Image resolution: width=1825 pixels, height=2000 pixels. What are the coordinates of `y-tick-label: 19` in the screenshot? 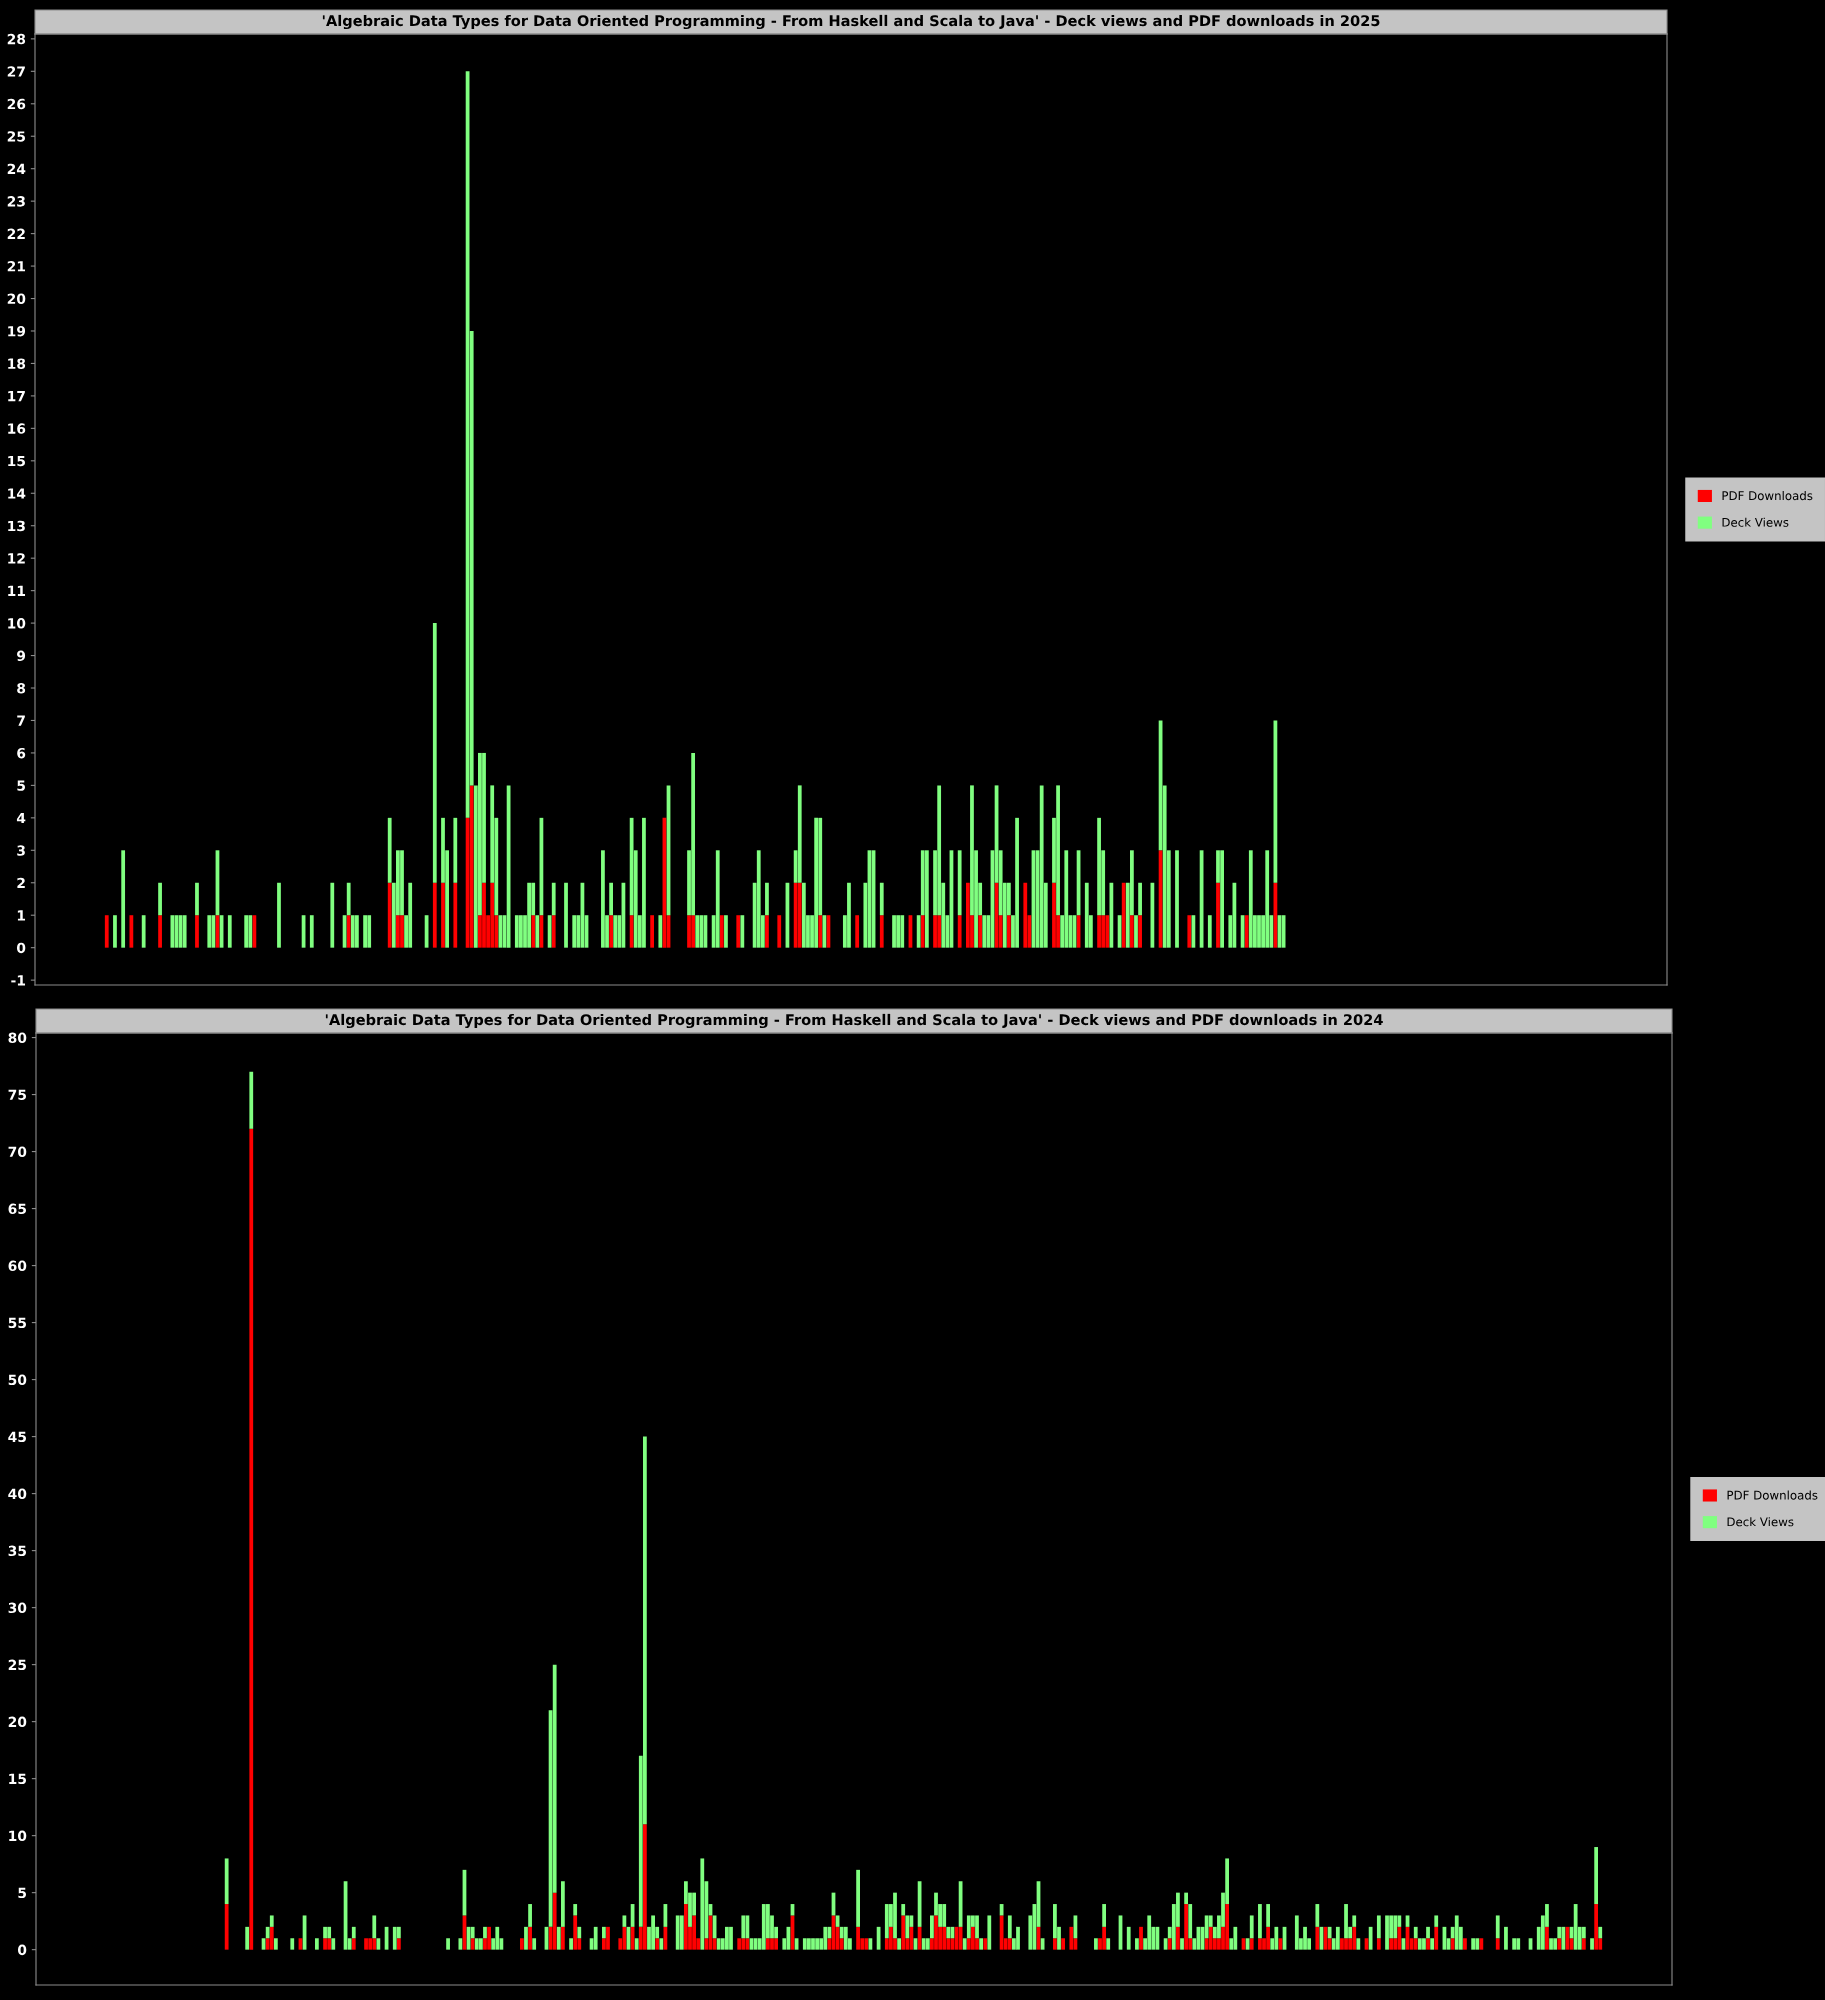 It's located at (17, 331).